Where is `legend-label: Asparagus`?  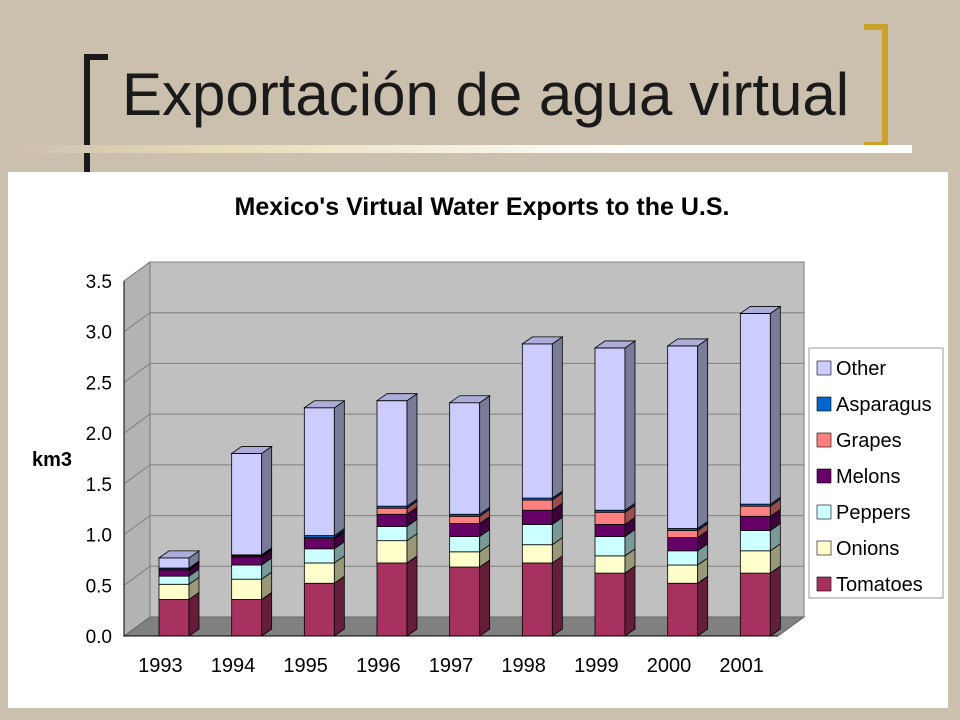 legend-label: Asparagus is located at coordinates (884, 405).